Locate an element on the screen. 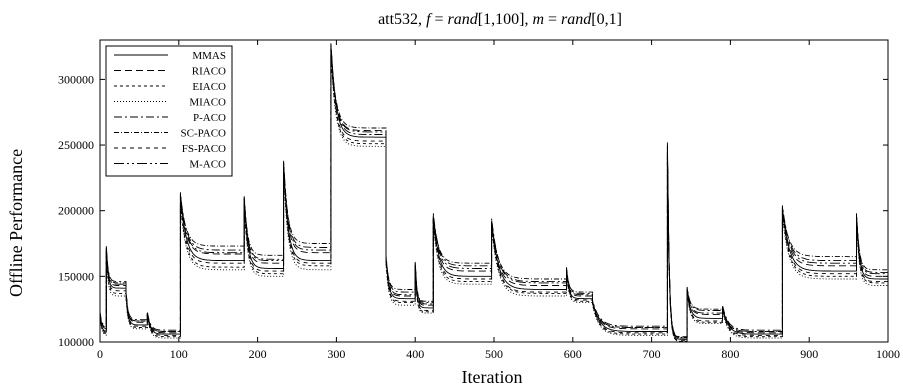  legend-label-miaco: MIACO is located at coordinates (207, 103).